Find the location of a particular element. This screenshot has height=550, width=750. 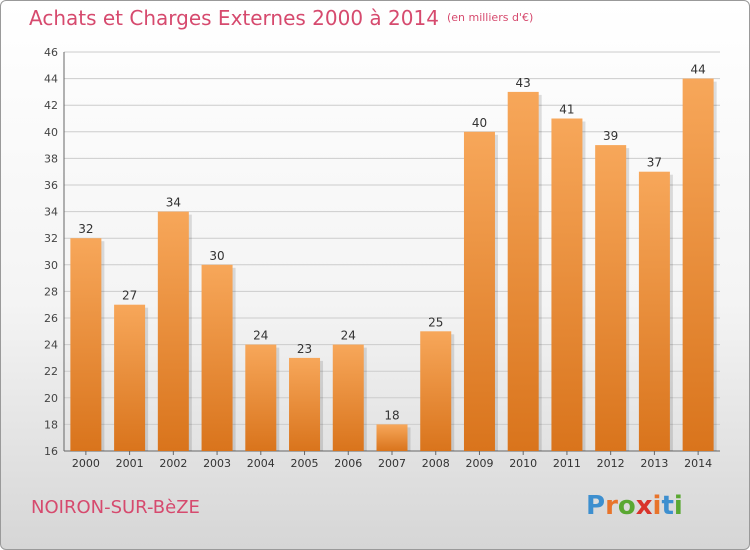

y-tick-label: 24 is located at coordinates (51, 345).